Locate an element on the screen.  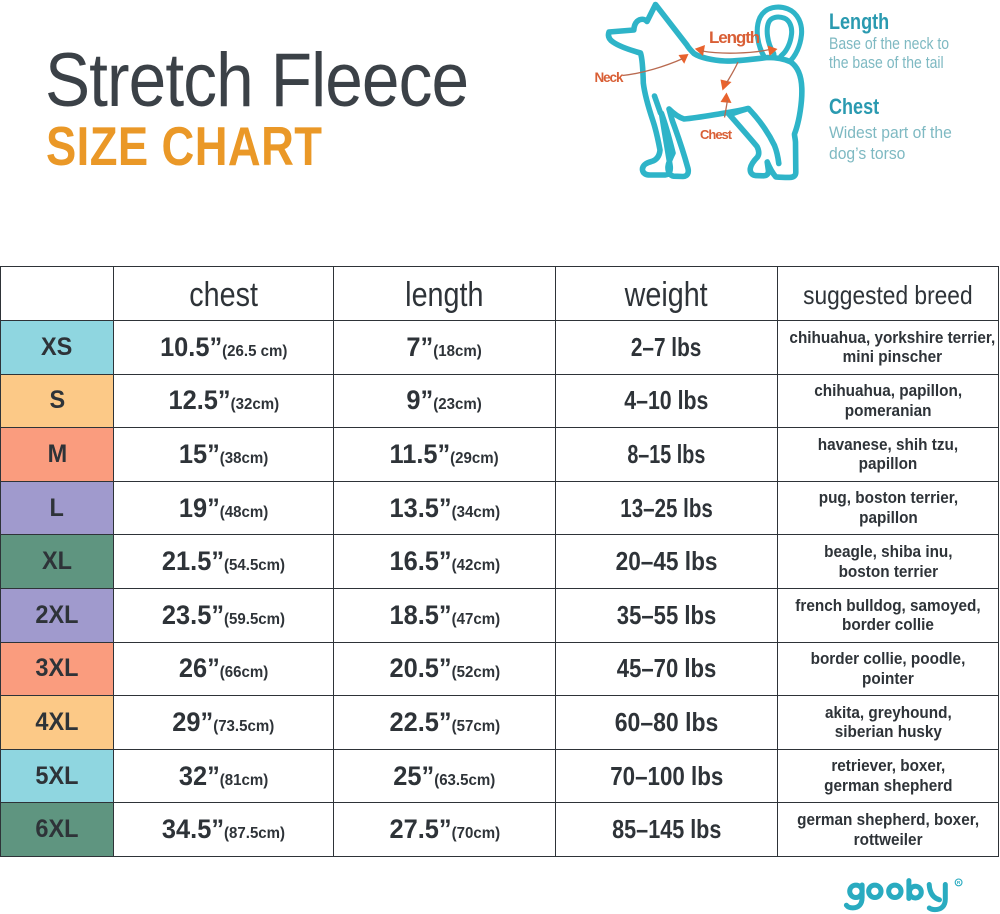
svg-text: R is located at coordinates (959, 883).